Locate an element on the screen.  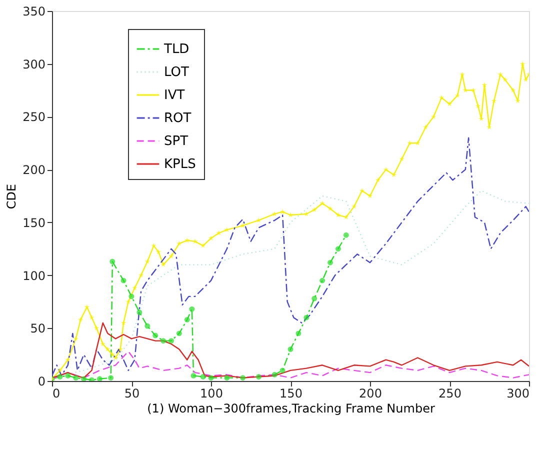
x-tick-label: 100 is located at coordinates (211, 393).